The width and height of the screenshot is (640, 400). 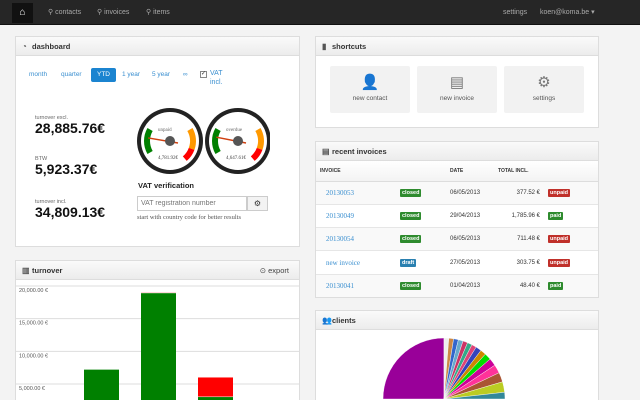 What do you see at coordinates (234, 130) in the screenshot?
I see `gauge-overdue-label: overdue` at bounding box center [234, 130].